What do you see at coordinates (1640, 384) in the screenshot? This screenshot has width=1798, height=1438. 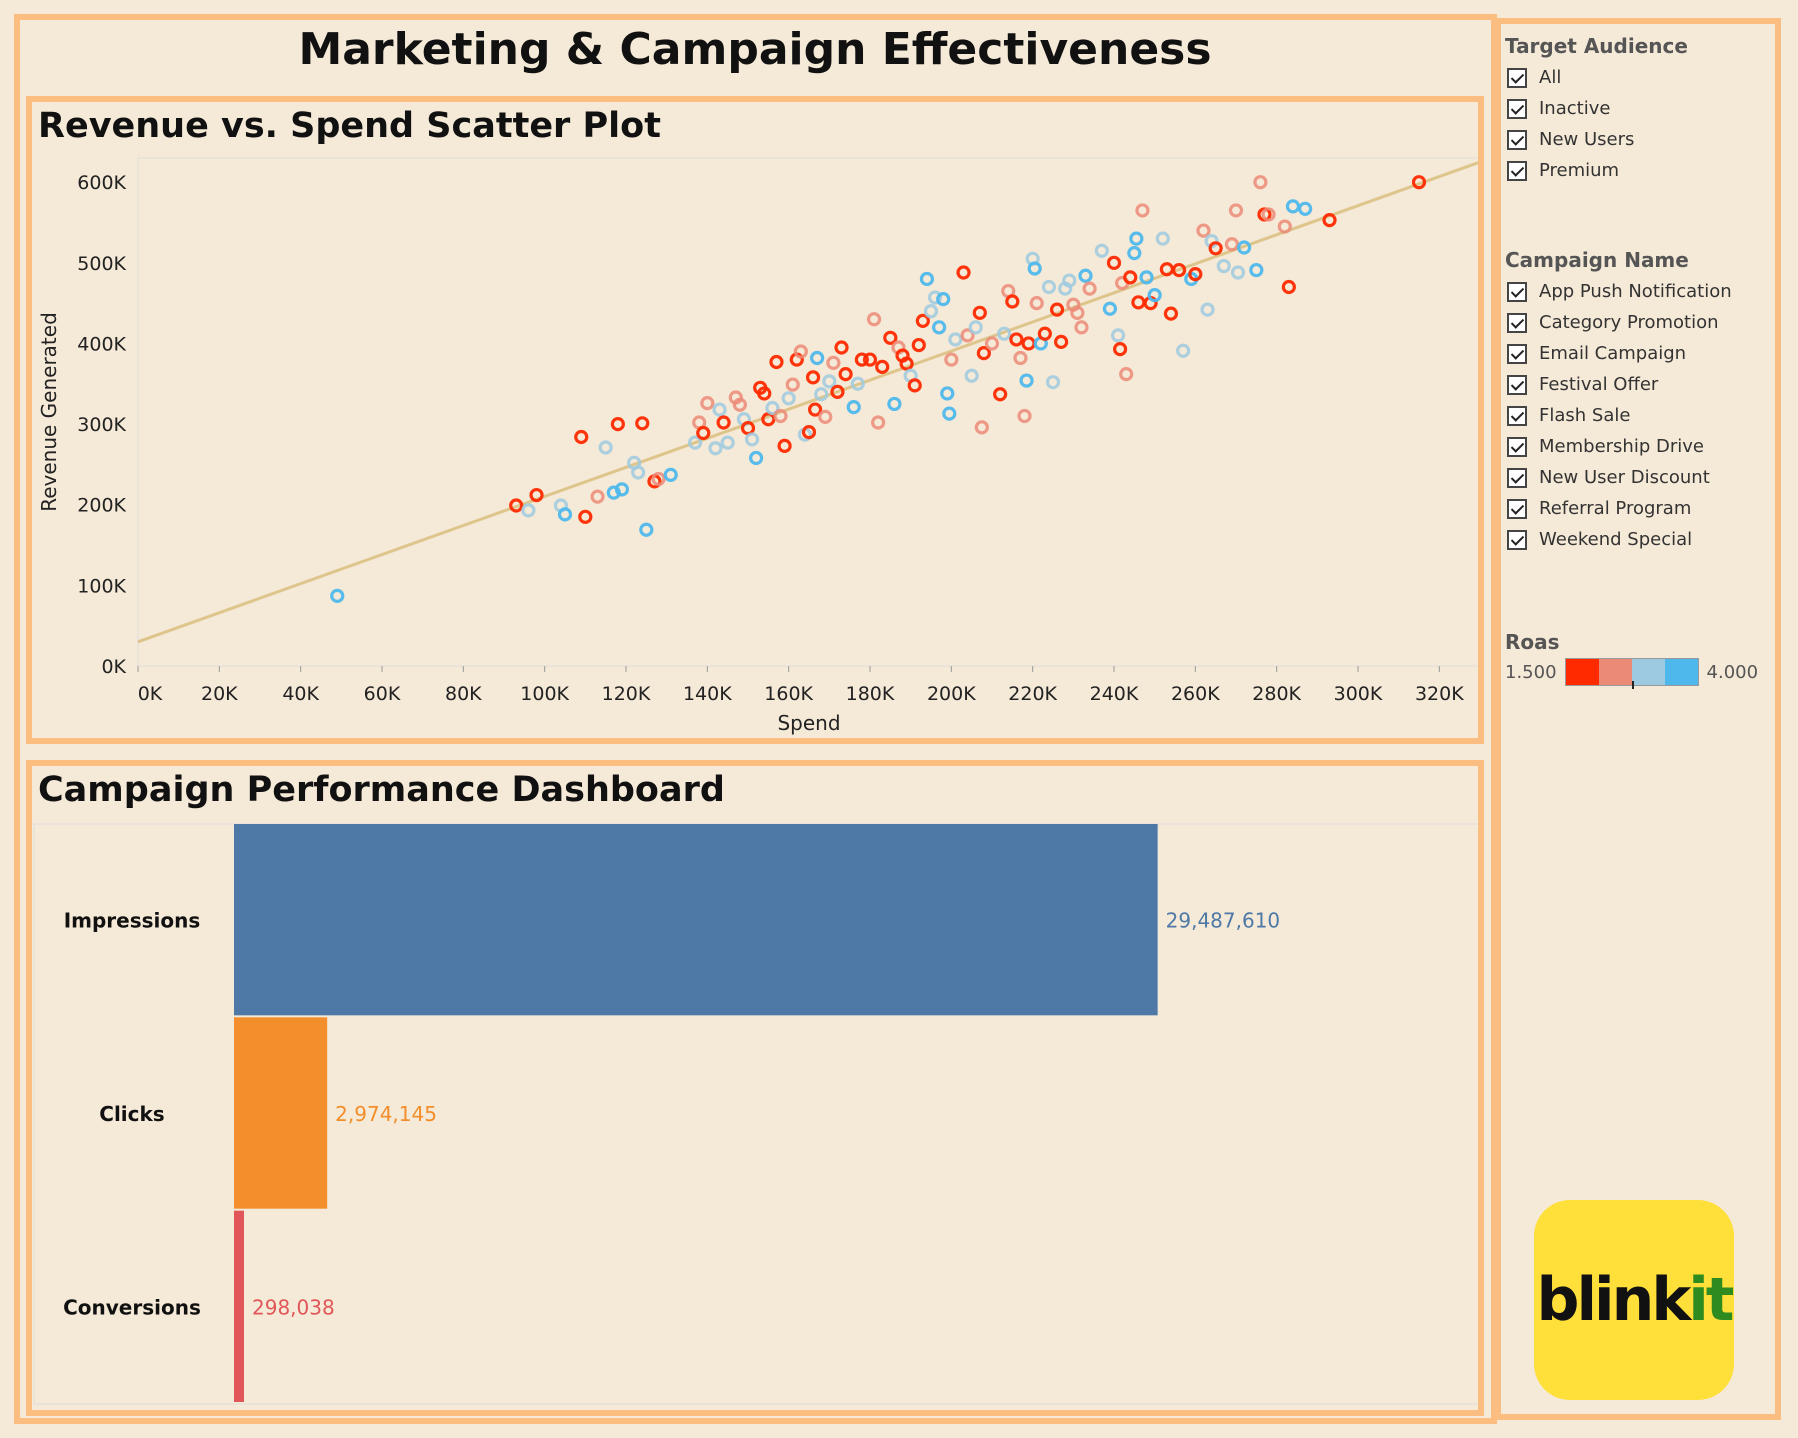 I see `campaign-option: Festival Offer` at bounding box center [1640, 384].